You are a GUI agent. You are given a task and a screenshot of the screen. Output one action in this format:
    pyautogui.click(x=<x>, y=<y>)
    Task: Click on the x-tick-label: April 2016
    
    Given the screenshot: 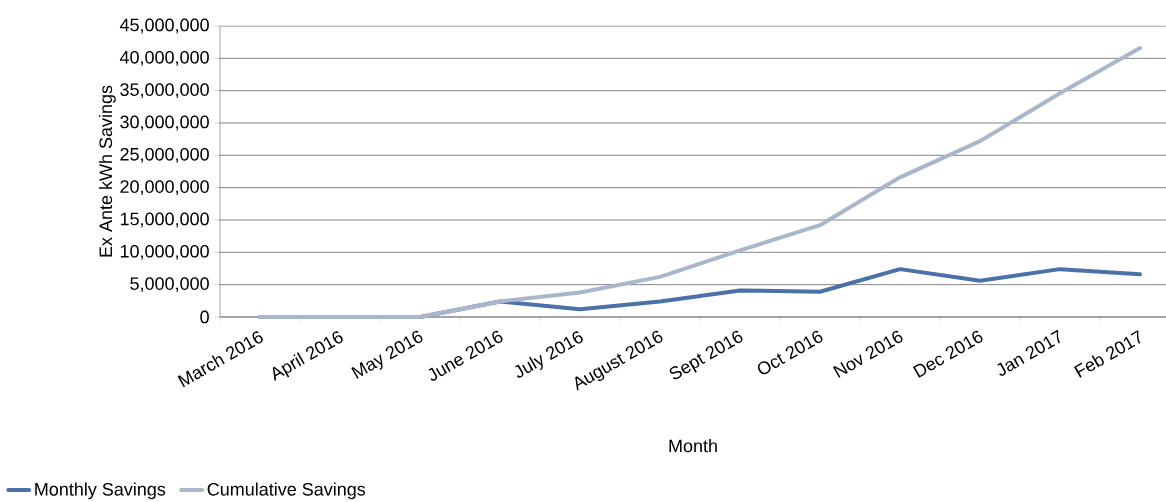 What is the action you would take?
    pyautogui.click(x=307, y=356)
    